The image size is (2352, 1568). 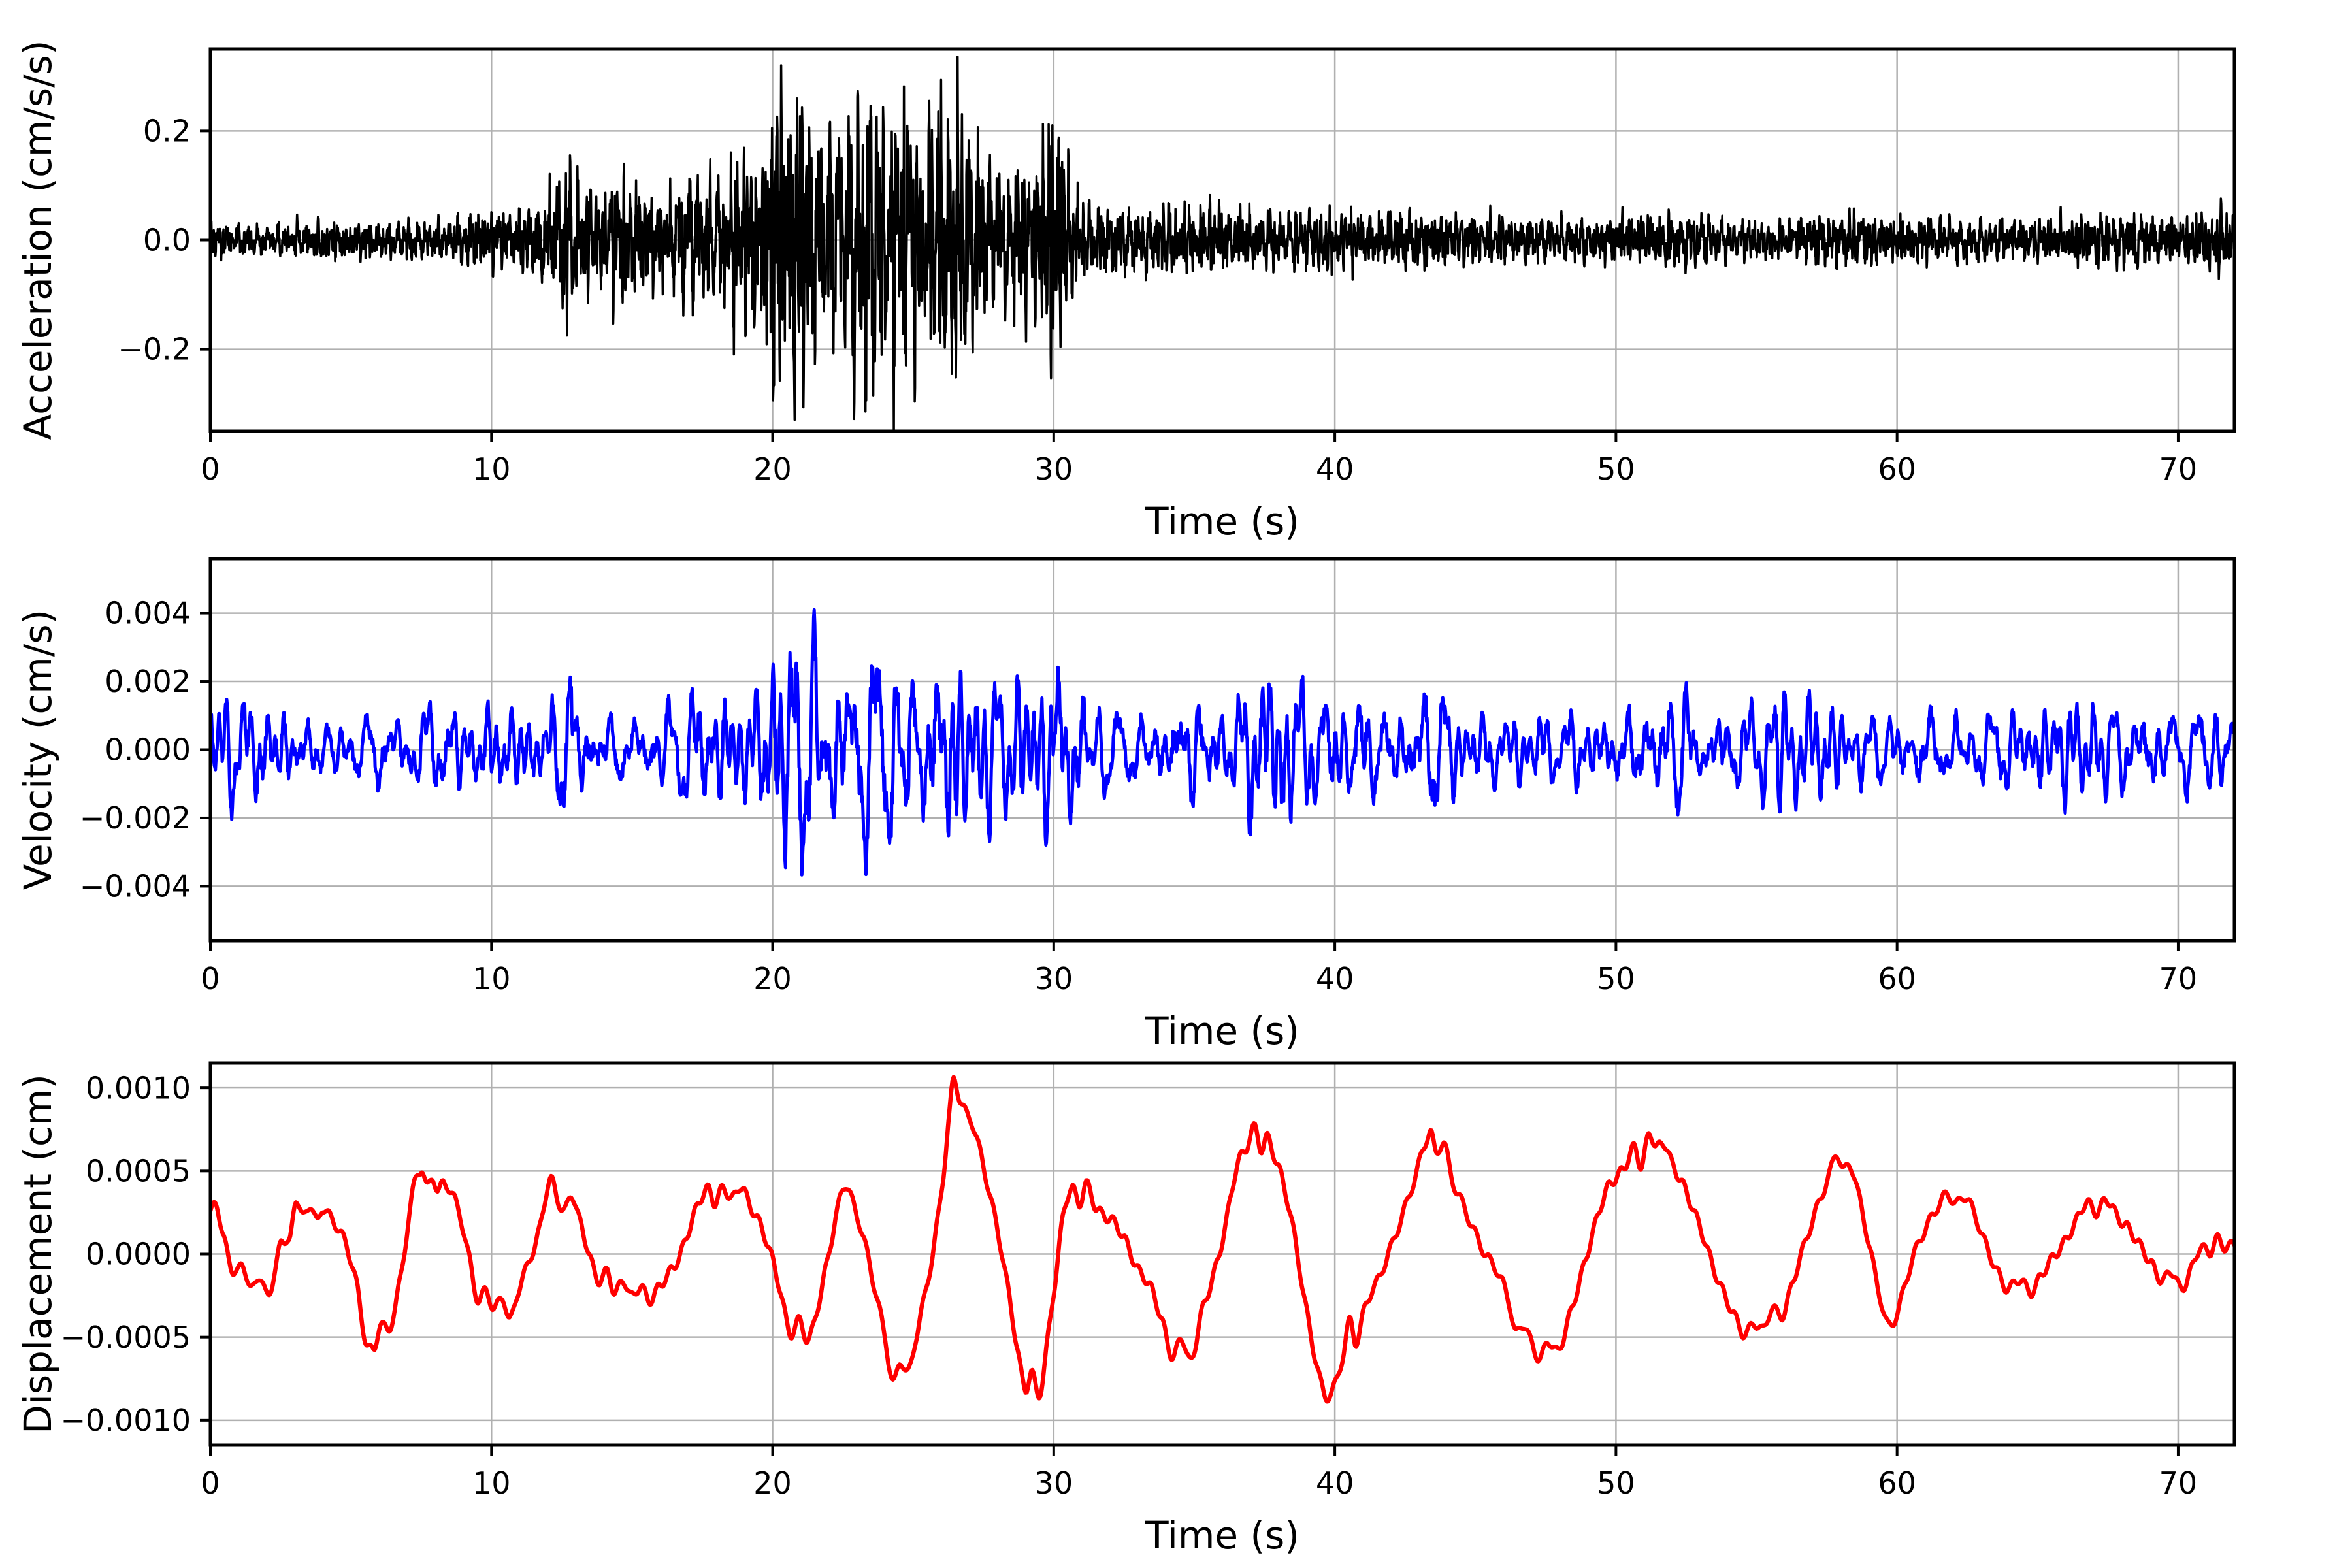 What do you see at coordinates (1222, 521) in the screenshot?
I see `xlabel-acceleration: Time (s)` at bounding box center [1222, 521].